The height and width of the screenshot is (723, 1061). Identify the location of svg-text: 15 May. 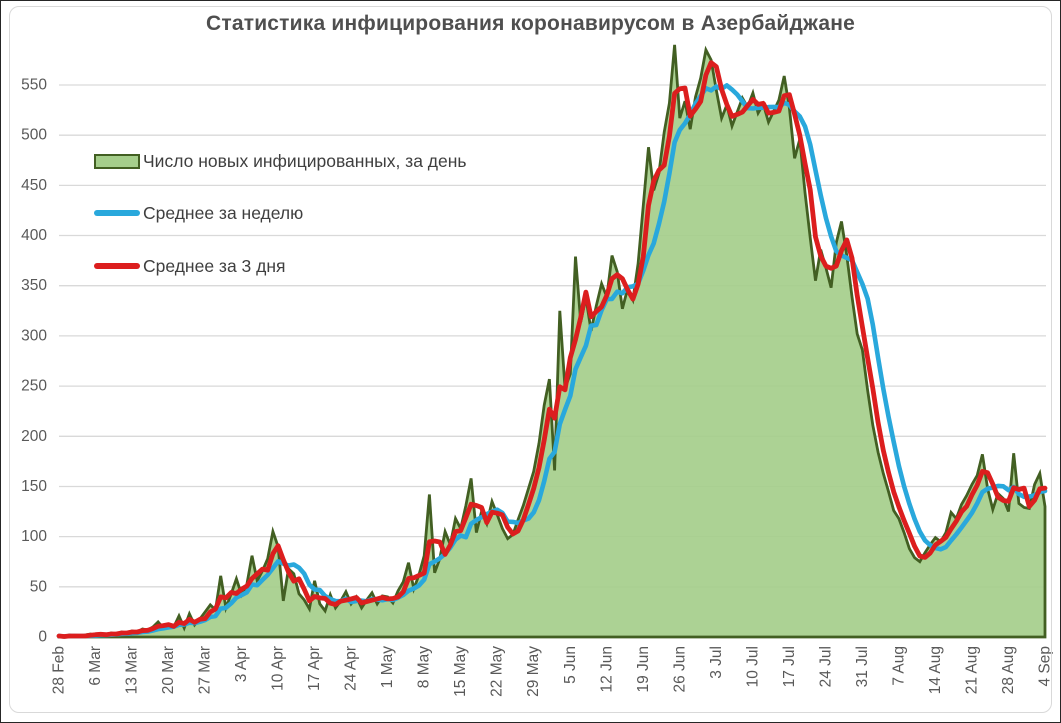
(460, 671).